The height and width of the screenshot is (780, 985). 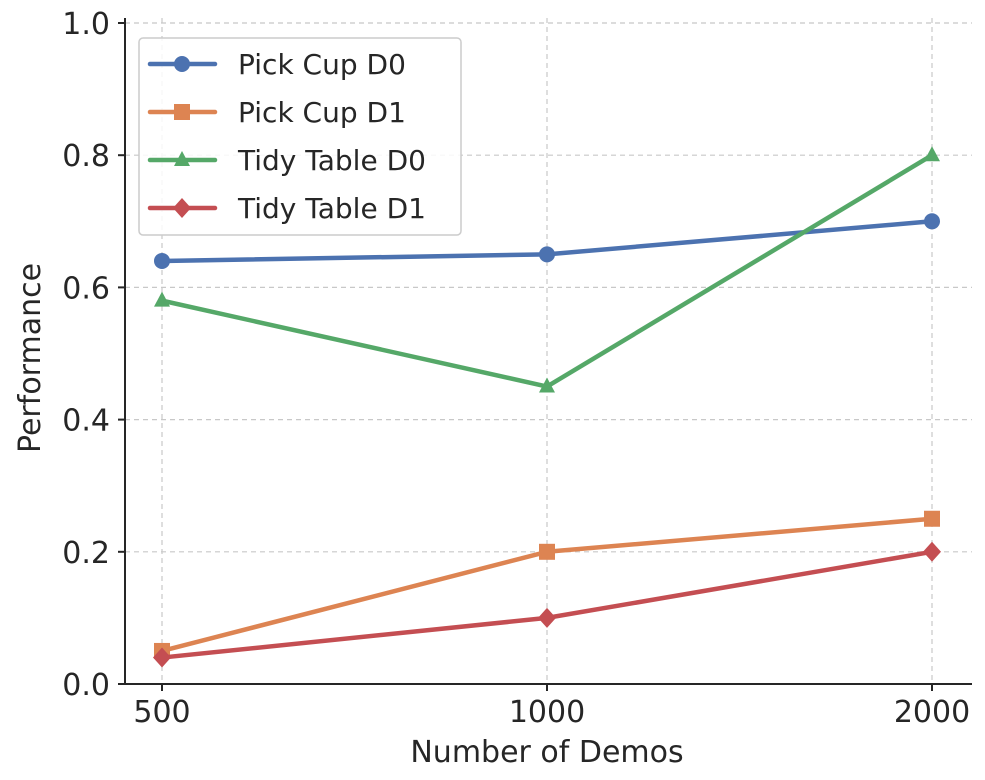 I want to click on y-axis-label: Performance, so click(x=30, y=358).